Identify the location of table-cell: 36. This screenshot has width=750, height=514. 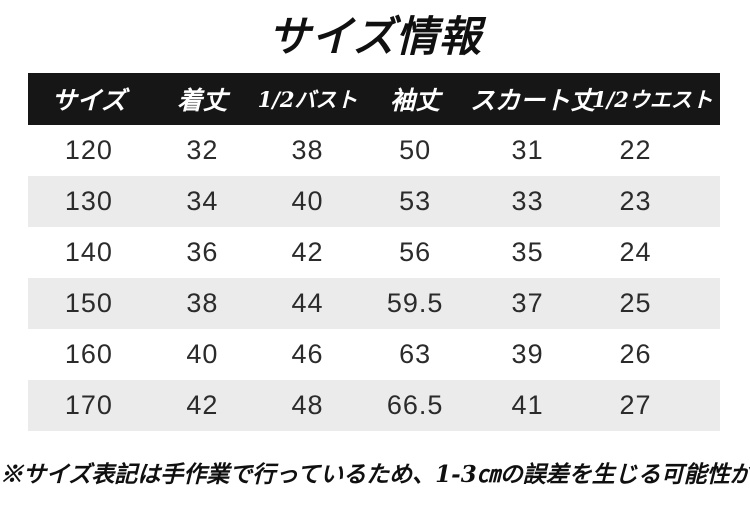
(202, 252).